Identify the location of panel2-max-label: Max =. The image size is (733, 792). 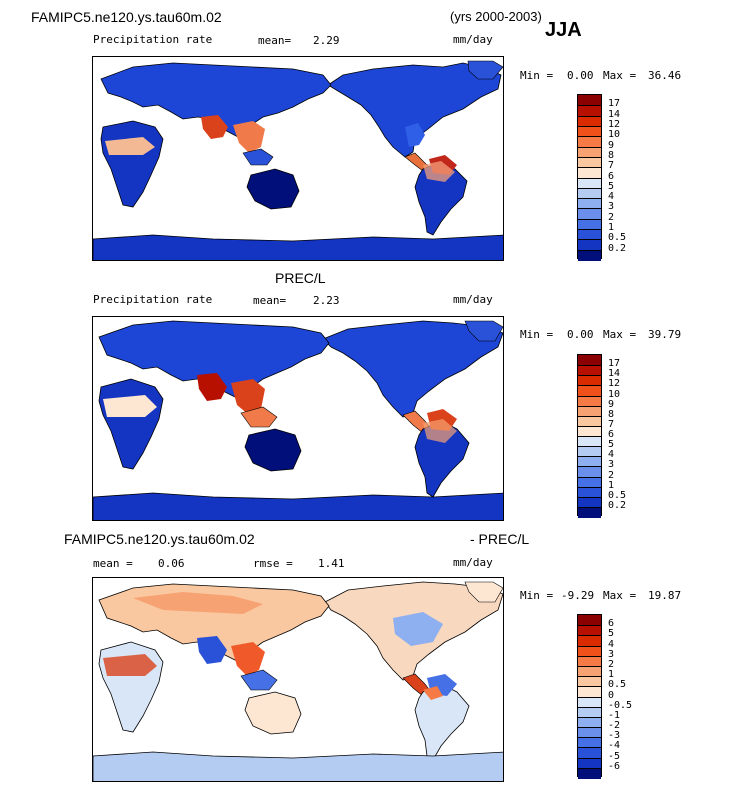
(620, 334).